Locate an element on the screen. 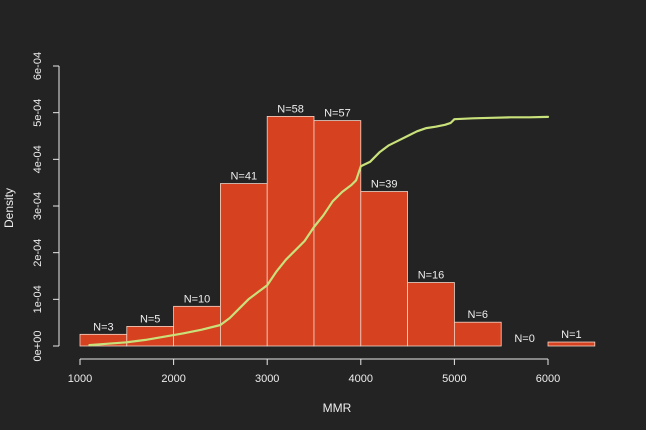 This screenshot has width=646, height=430. bar-count-label: N=57 is located at coordinates (337, 114).